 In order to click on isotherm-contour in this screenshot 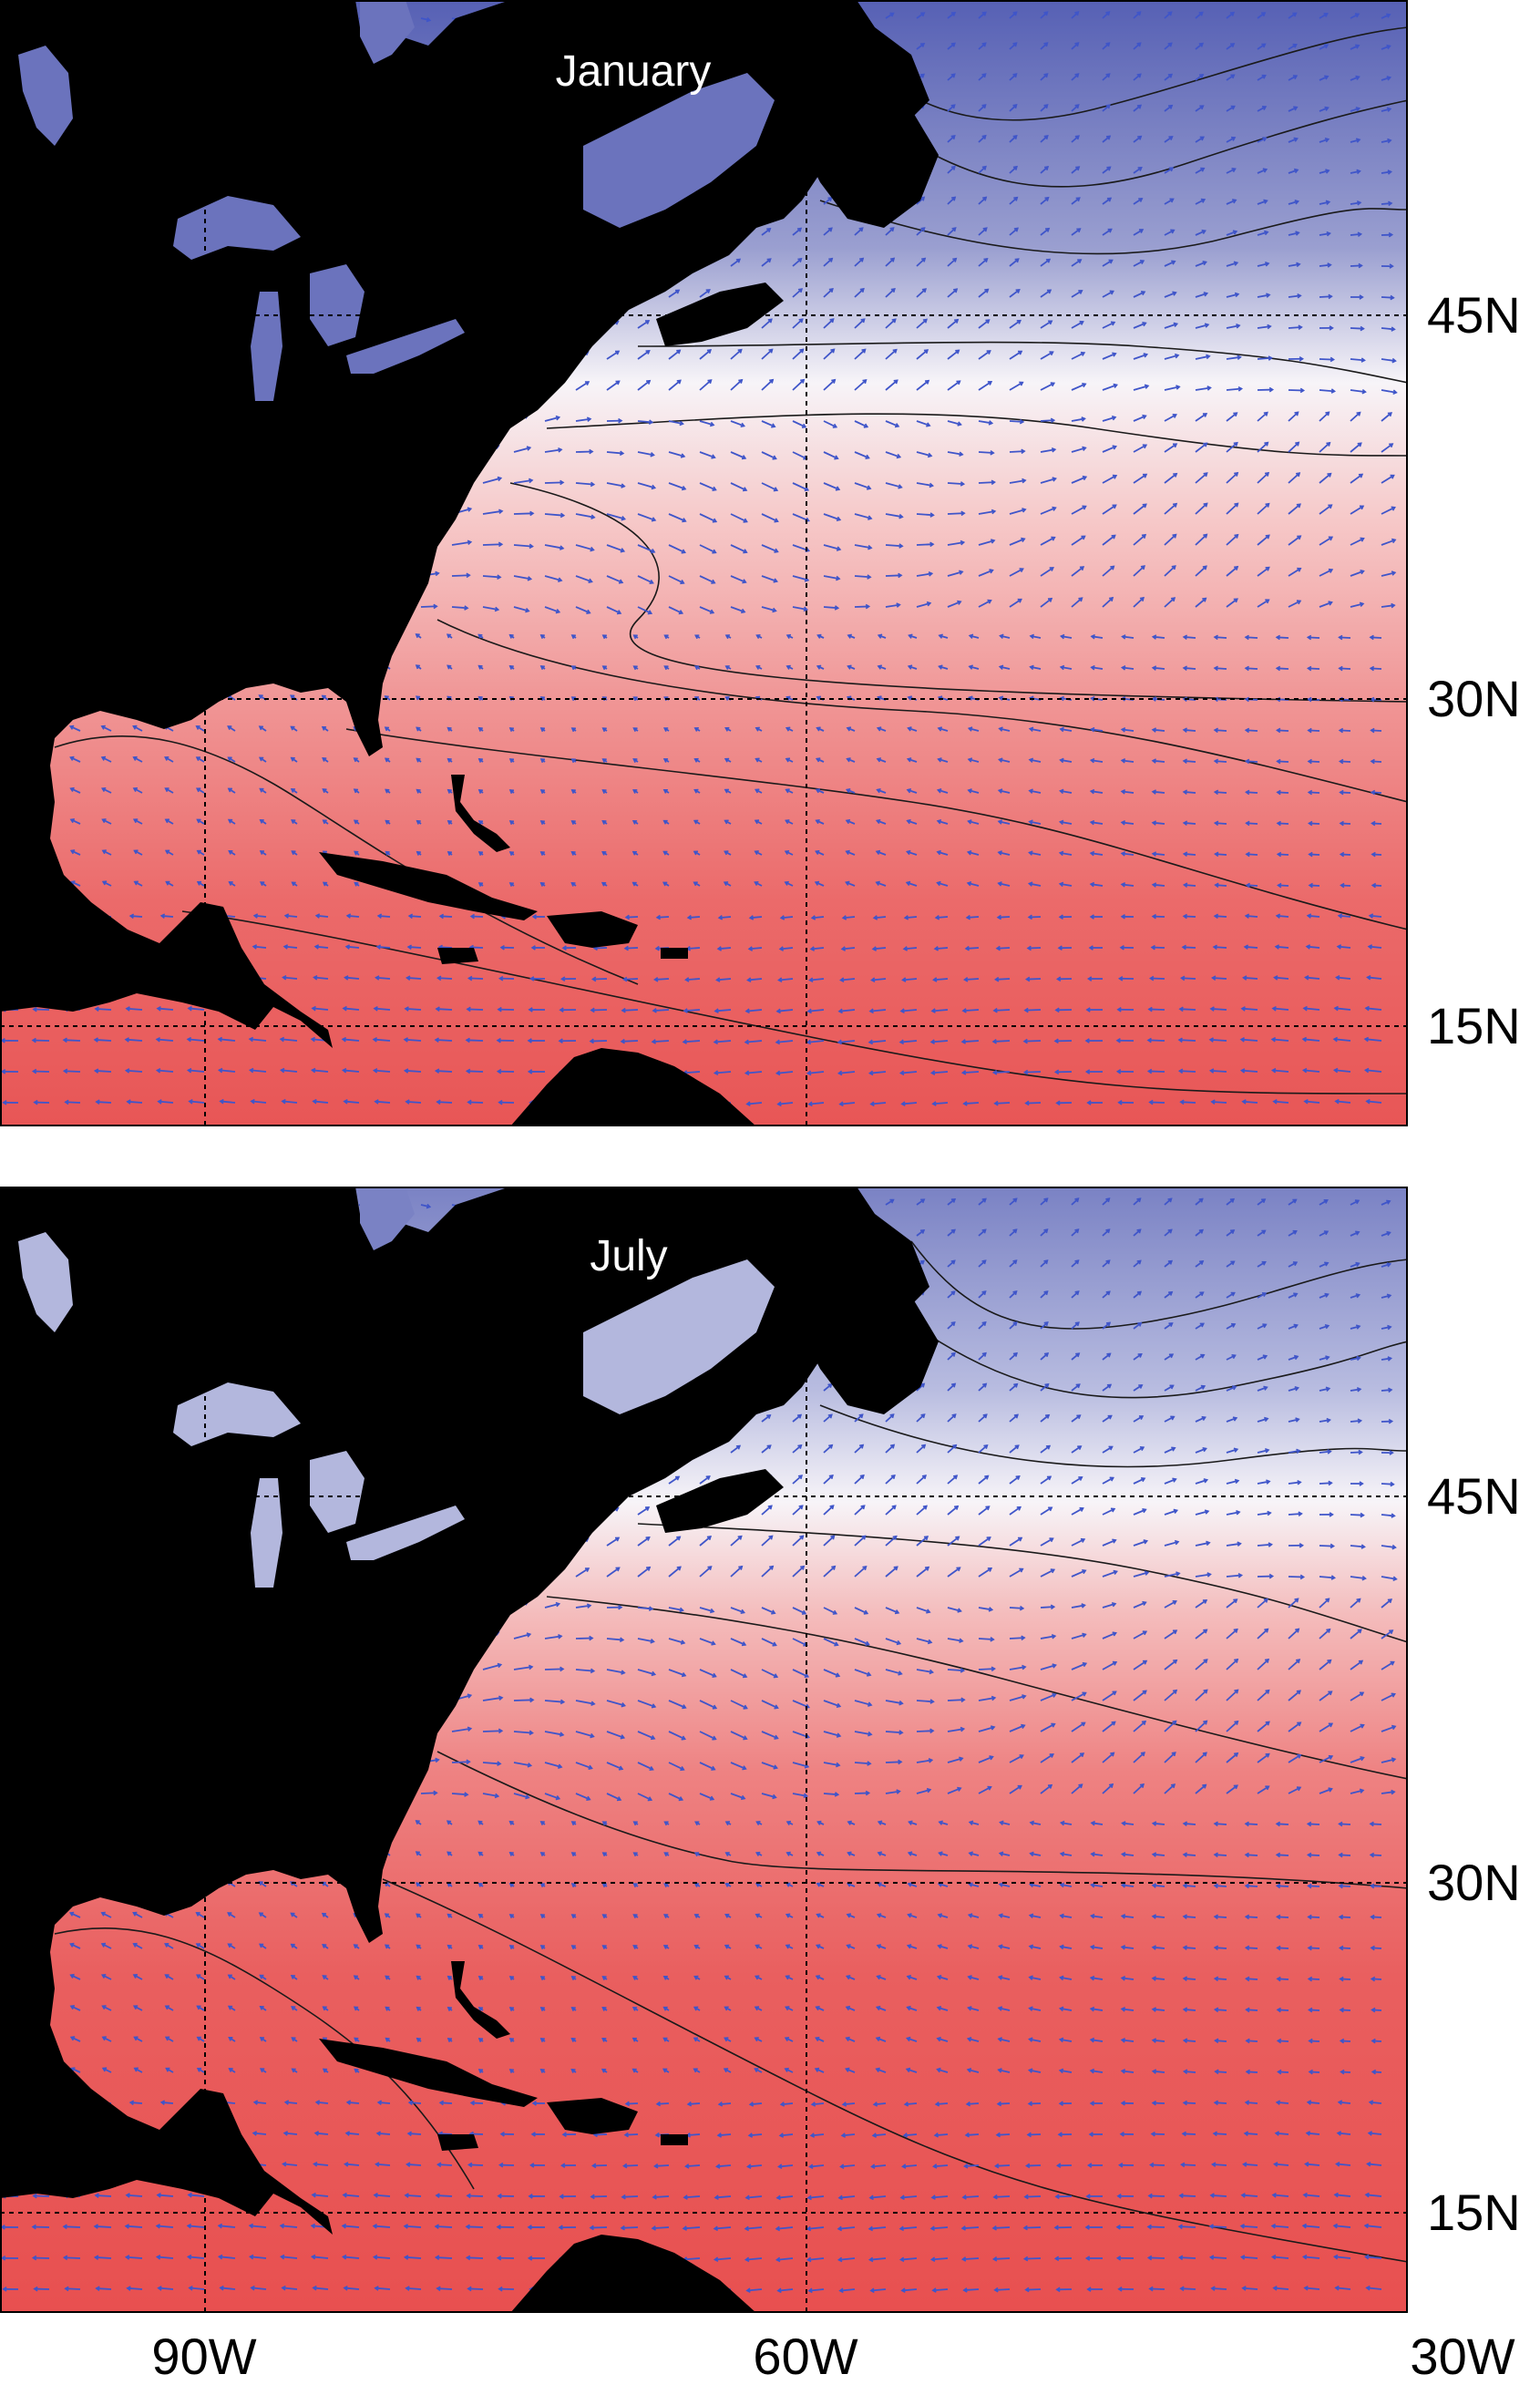, I will do `click(1023, 362)`.